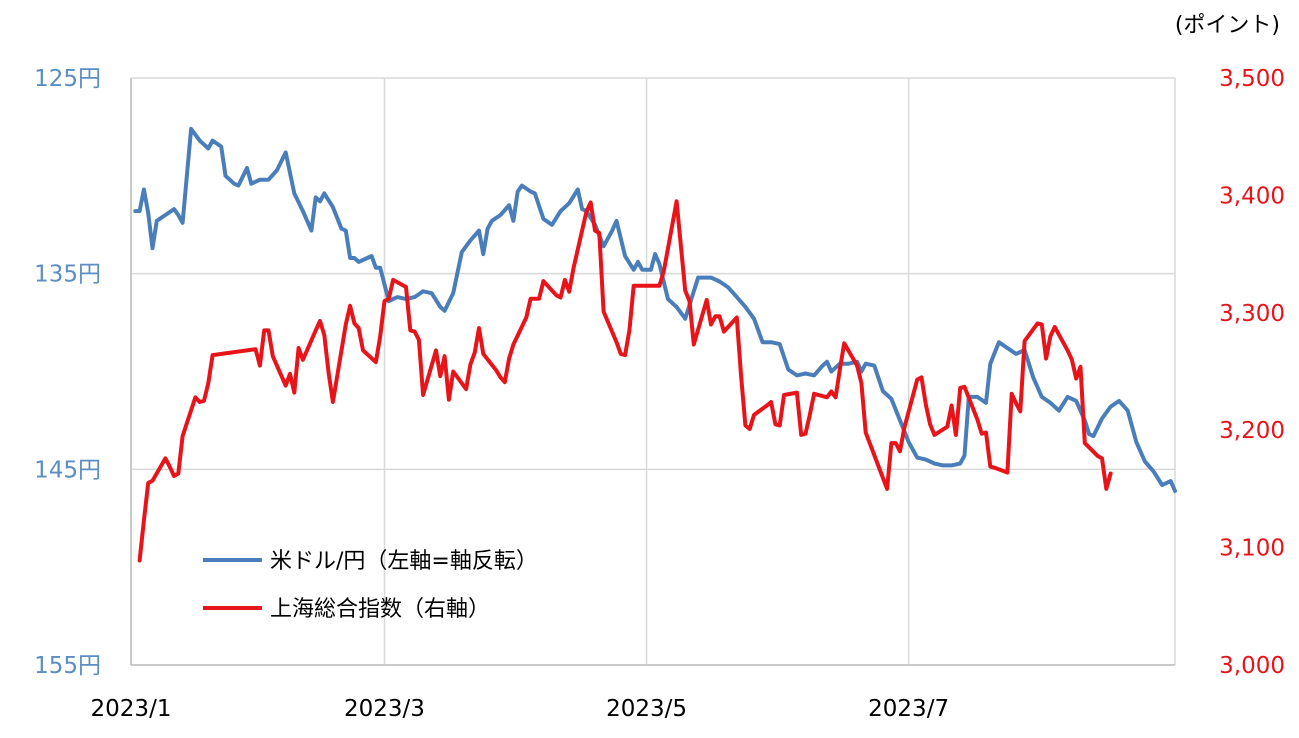  Describe the element at coordinates (67, 666) in the screenshot. I see `left-tick-label: 155円` at that location.